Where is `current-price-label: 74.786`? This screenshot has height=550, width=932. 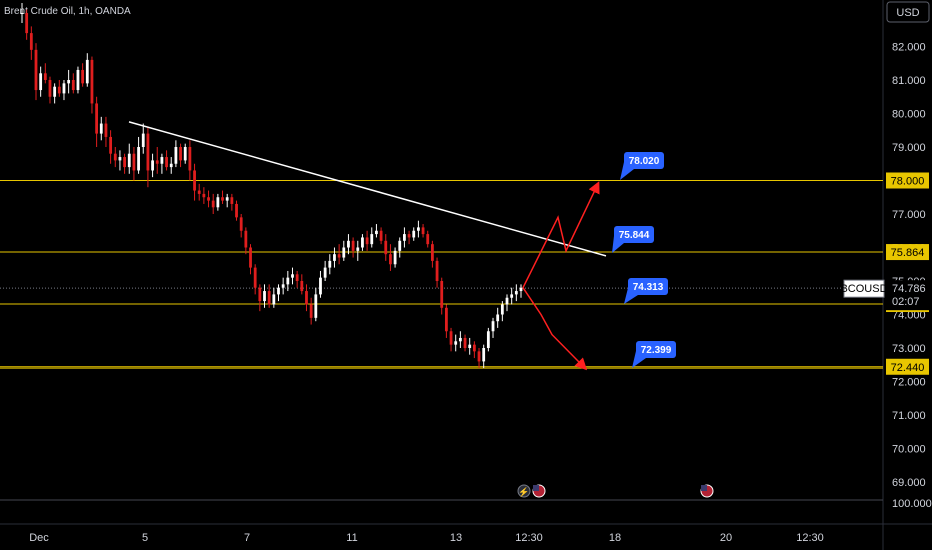 current-price-label: 74.786 is located at coordinates (909, 289).